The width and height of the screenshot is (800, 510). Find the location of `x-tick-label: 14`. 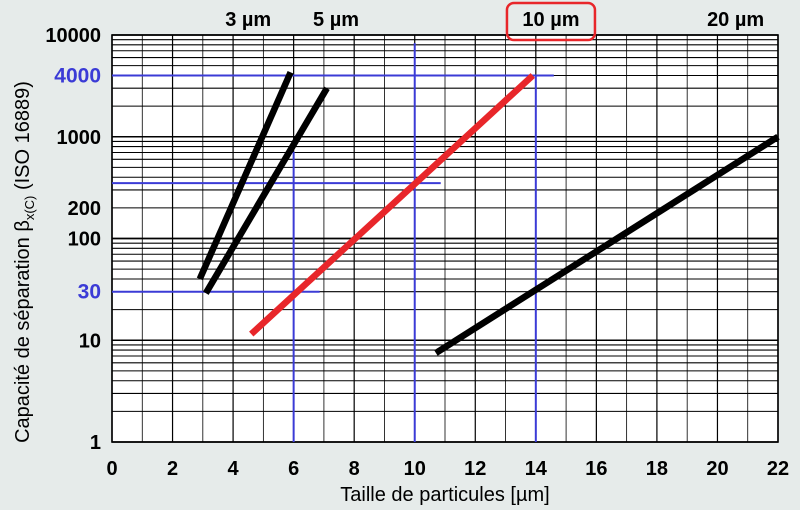

x-tick-label: 14 is located at coordinates (536, 469).